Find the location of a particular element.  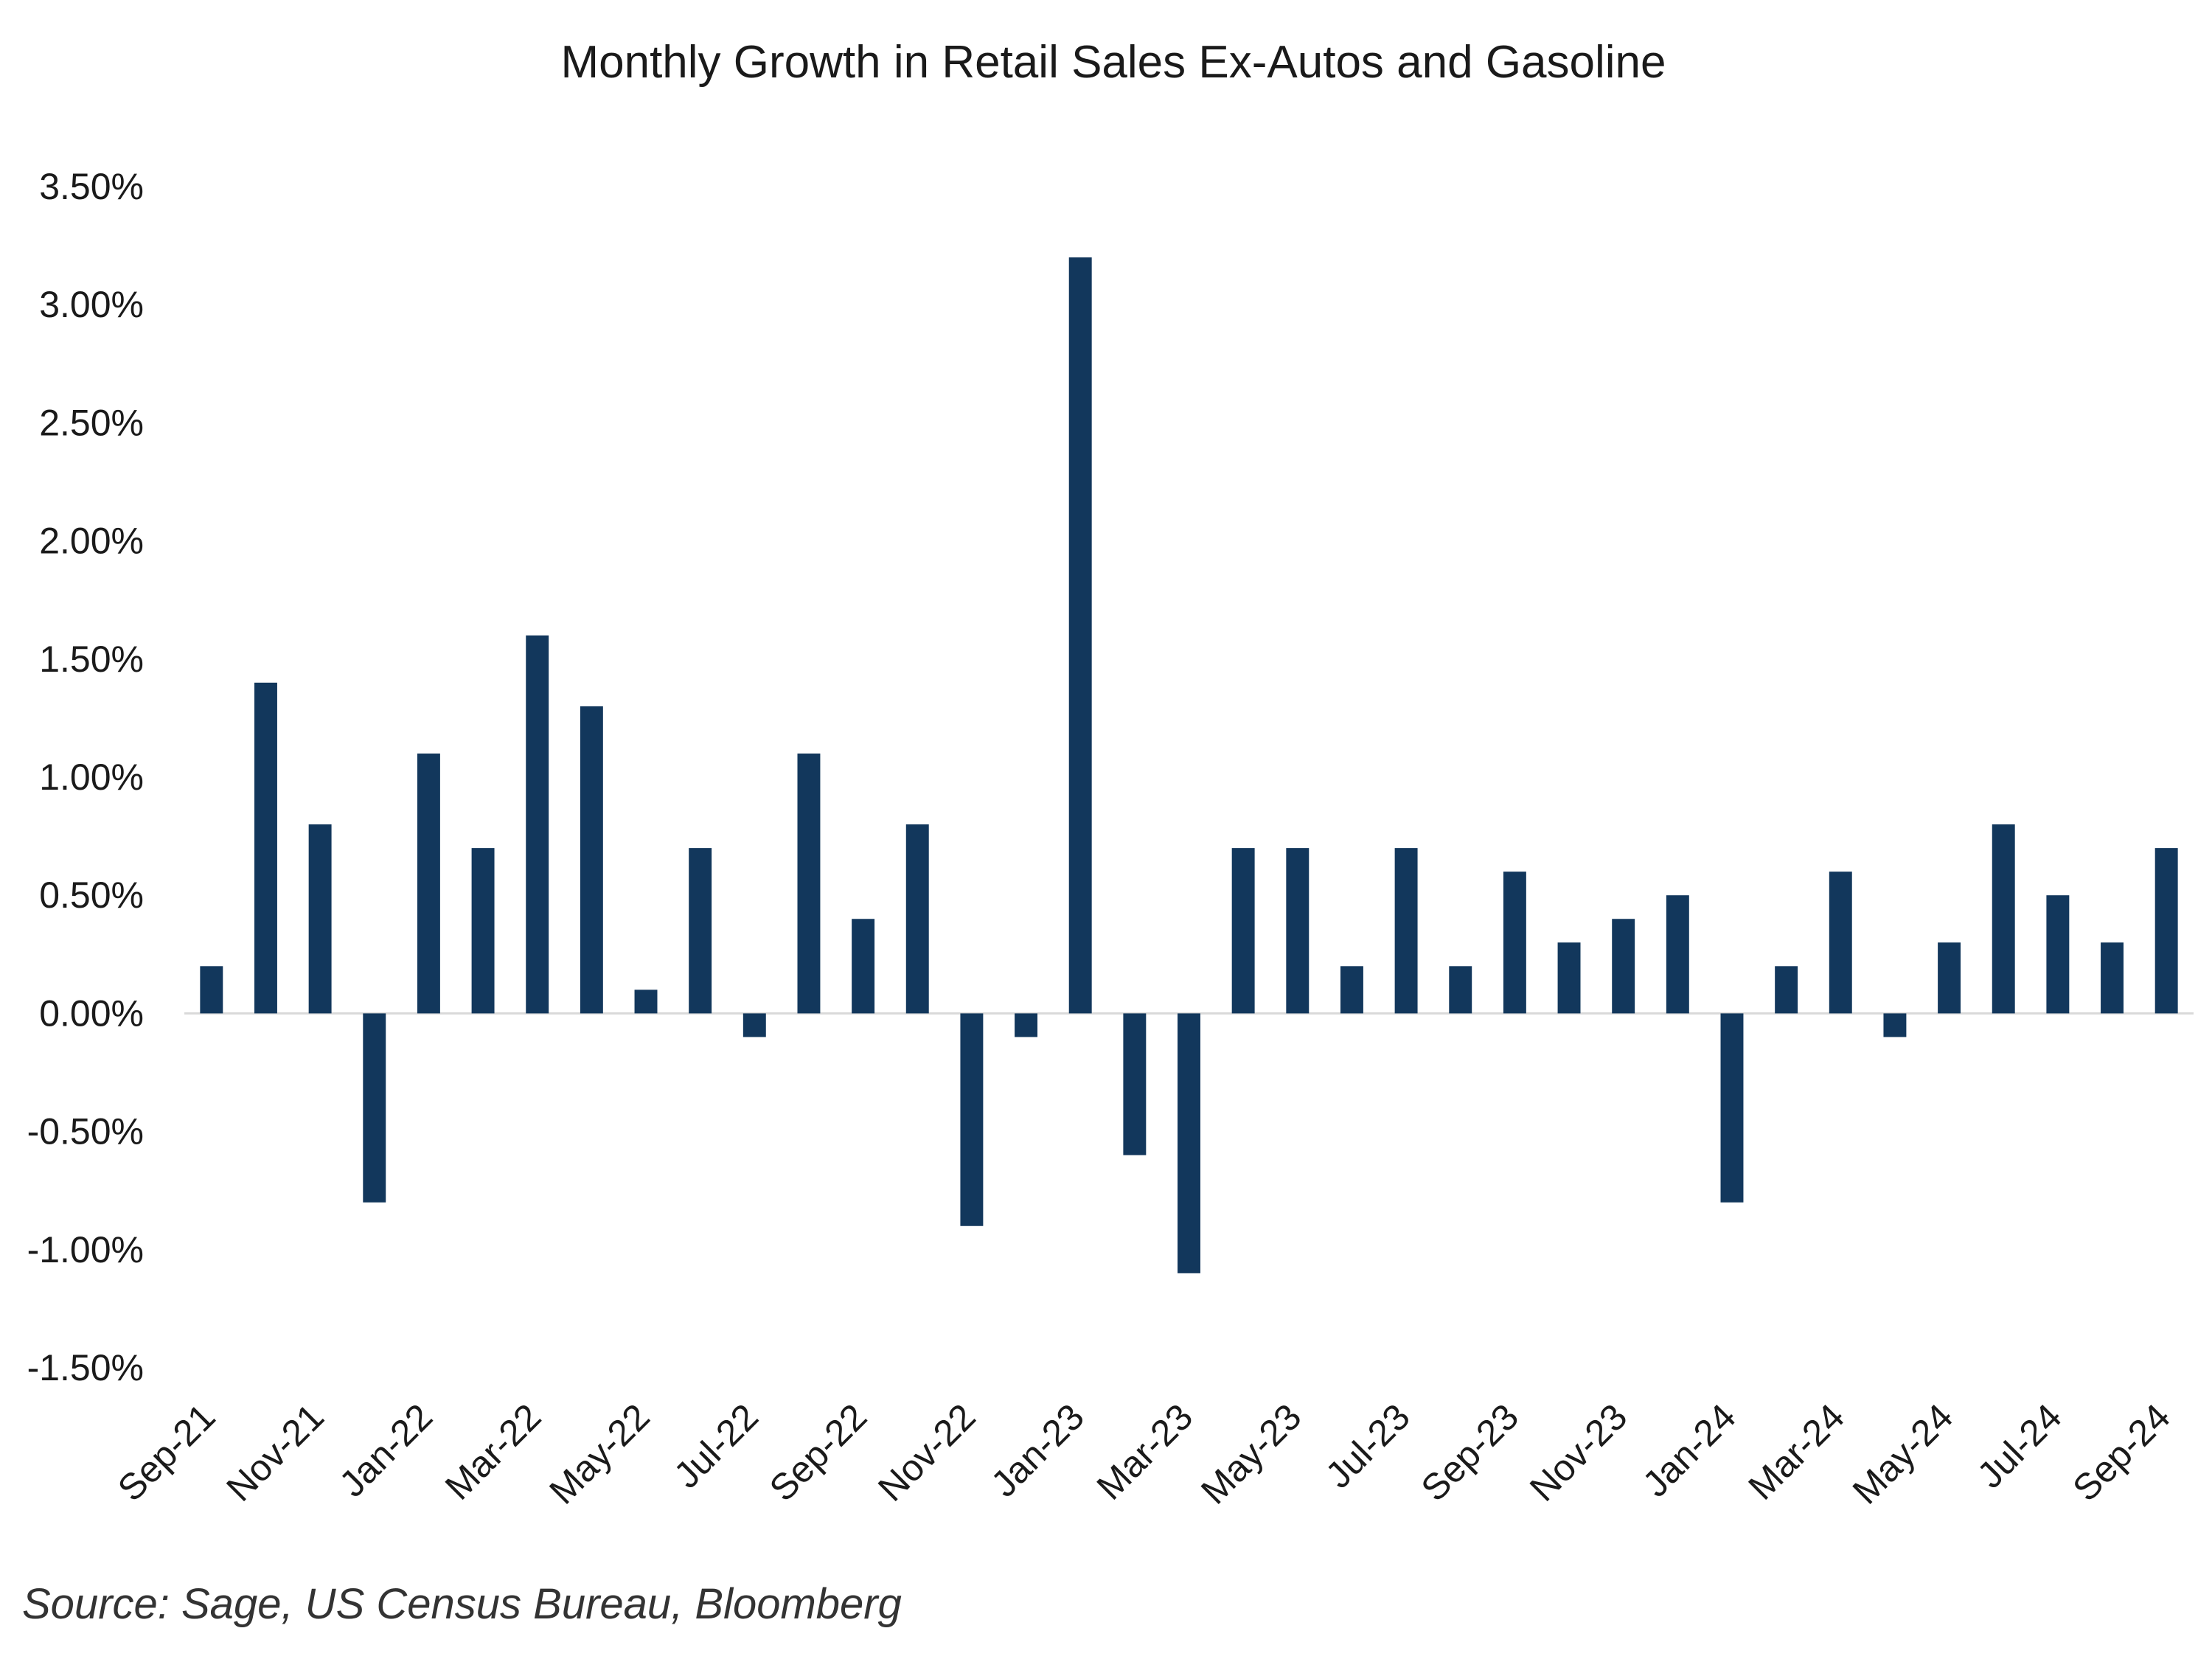

y-tick-label: 3.50% is located at coordinates (91, 186).